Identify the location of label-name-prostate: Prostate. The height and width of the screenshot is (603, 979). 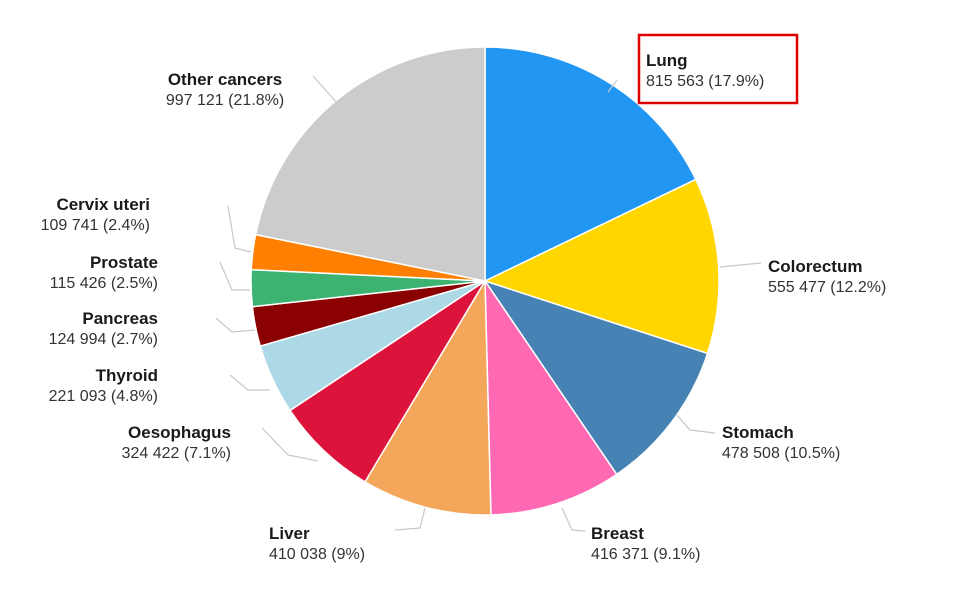
(124, 262).